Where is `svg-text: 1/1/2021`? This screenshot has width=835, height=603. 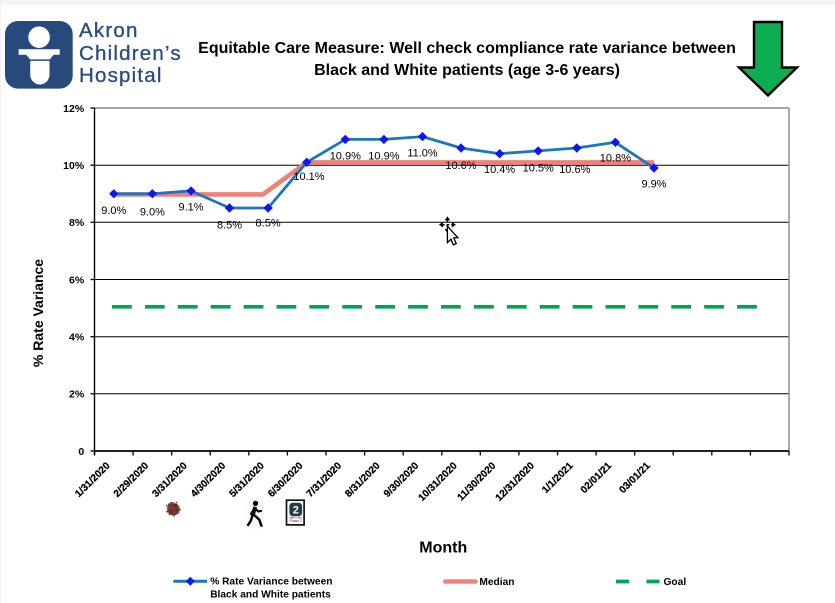 svg-text: 1/1/2021 is located at coordinates (558, 478).